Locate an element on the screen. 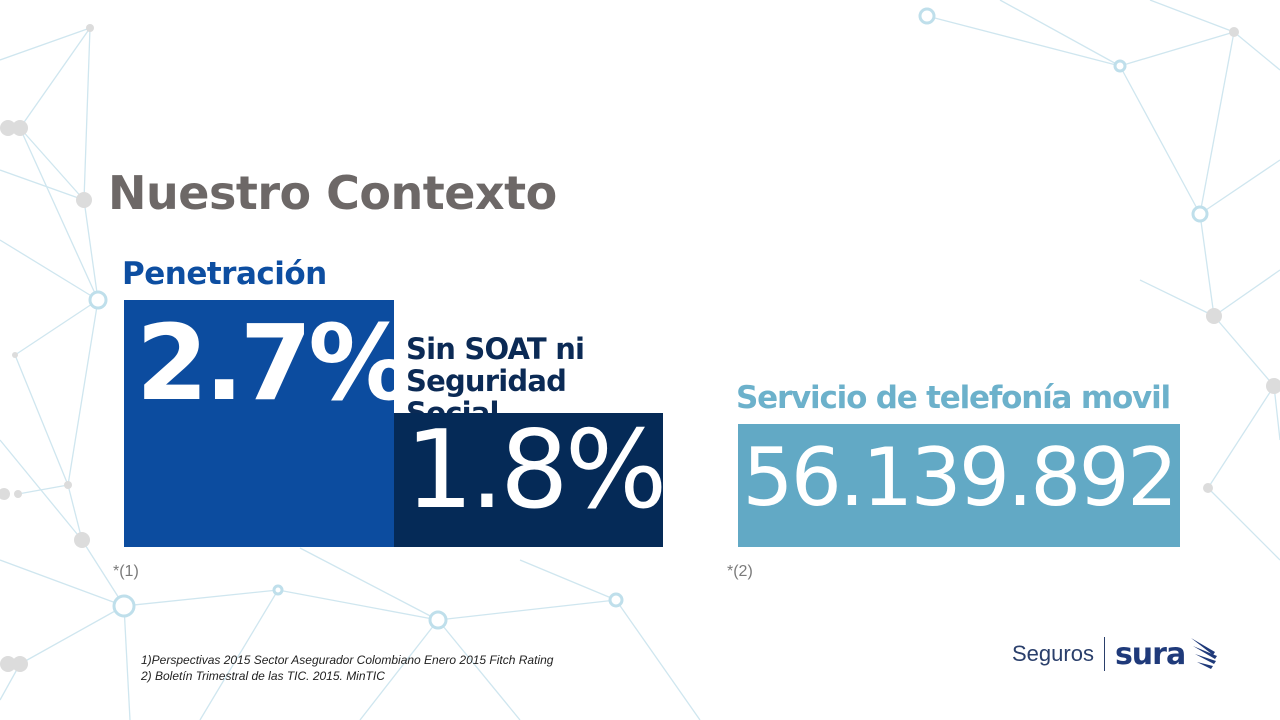  sura-wing-icon is located at coordinates (1204, 653).